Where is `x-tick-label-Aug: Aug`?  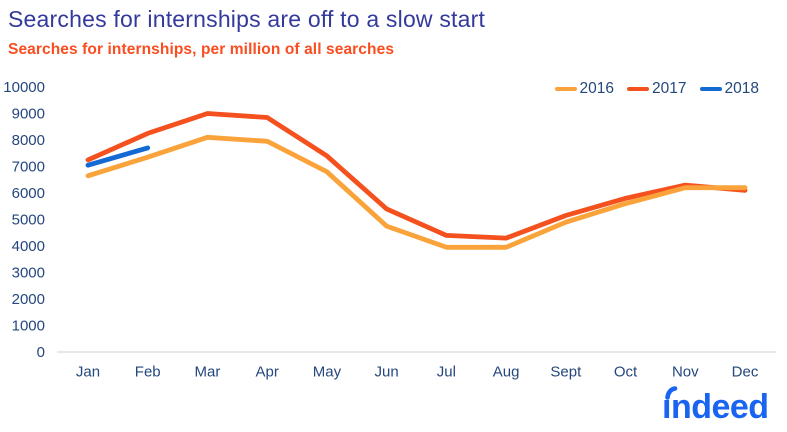
x-tick-label-Aug: Aug is located at coordinates (506, 372).